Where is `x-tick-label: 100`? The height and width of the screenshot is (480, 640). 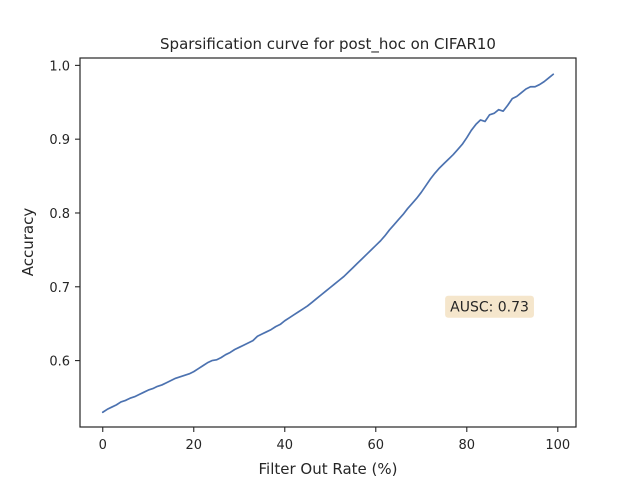
x-tick-label: 100 is located at coordinates (557, 445).